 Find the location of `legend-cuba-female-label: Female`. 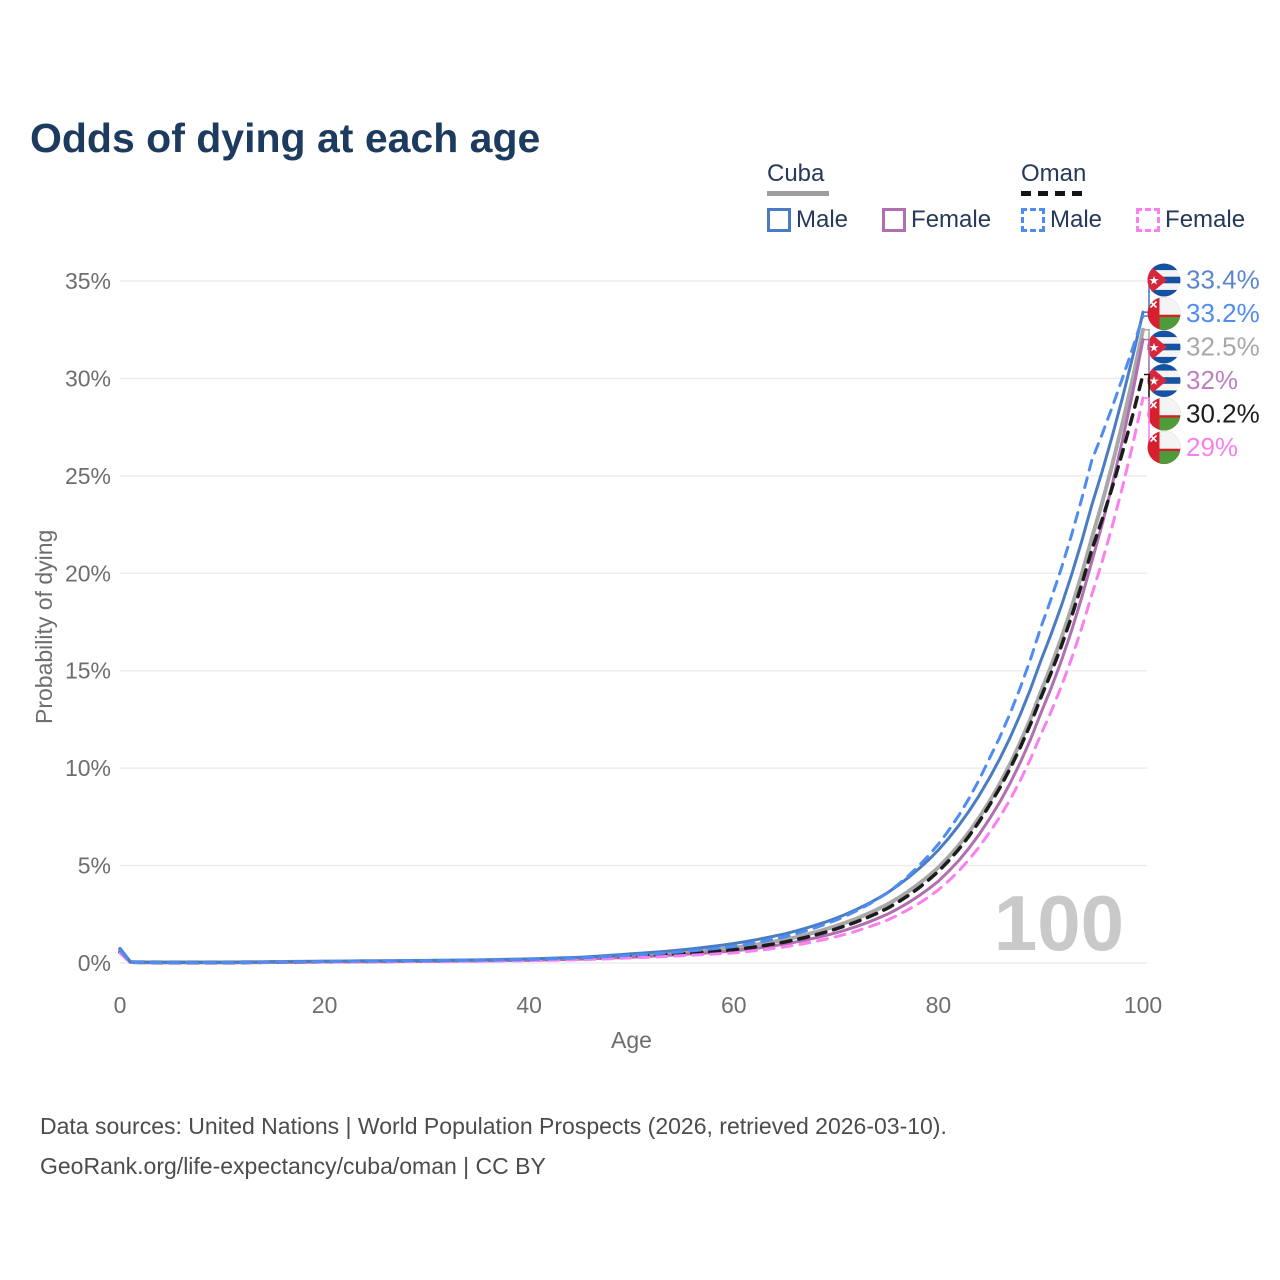

legend-cuba-female-label: Female is located at coordinates (951, 219).